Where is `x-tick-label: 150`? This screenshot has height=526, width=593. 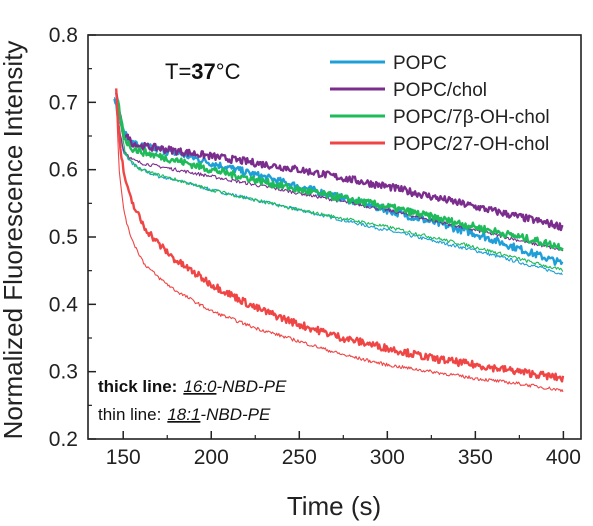 x-tick-label: 150 is located at coordinates (123, 457).